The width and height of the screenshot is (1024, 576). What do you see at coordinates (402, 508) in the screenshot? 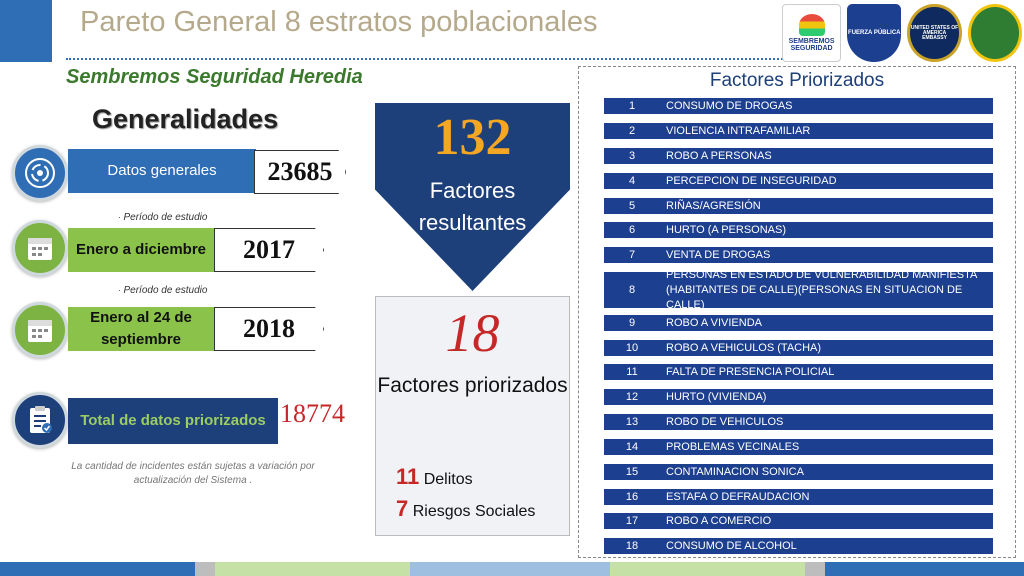
I see `riesgos-number: 7` at bounding box center [402, 508].